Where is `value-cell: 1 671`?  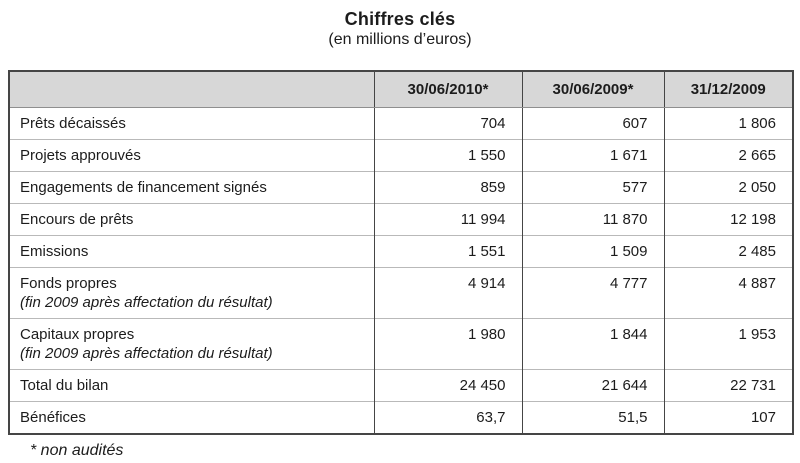
value-cell: 1 671 is located at coordinates (592, 155).